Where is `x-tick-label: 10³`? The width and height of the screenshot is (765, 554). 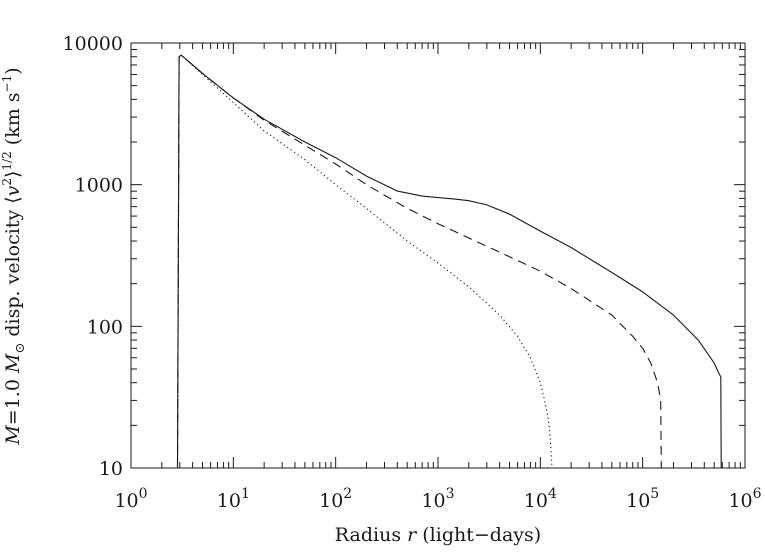 x-tick-label: 10³ is located at coordinates (437, 499).